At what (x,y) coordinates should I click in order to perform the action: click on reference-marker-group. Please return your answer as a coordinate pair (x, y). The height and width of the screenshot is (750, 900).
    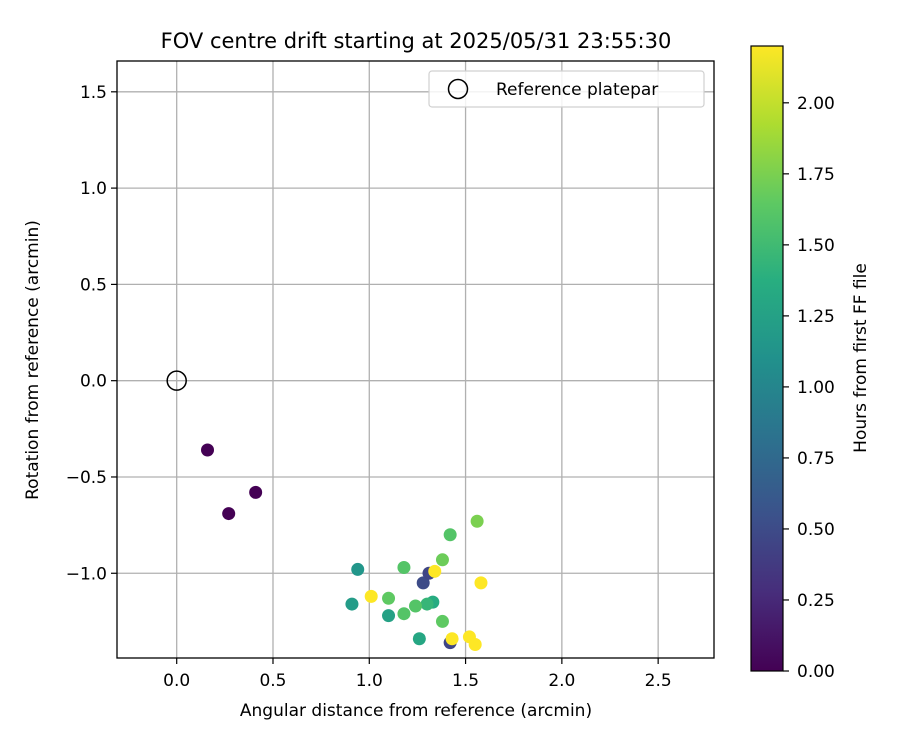
    Looking at the image, I should click on (176, 380).